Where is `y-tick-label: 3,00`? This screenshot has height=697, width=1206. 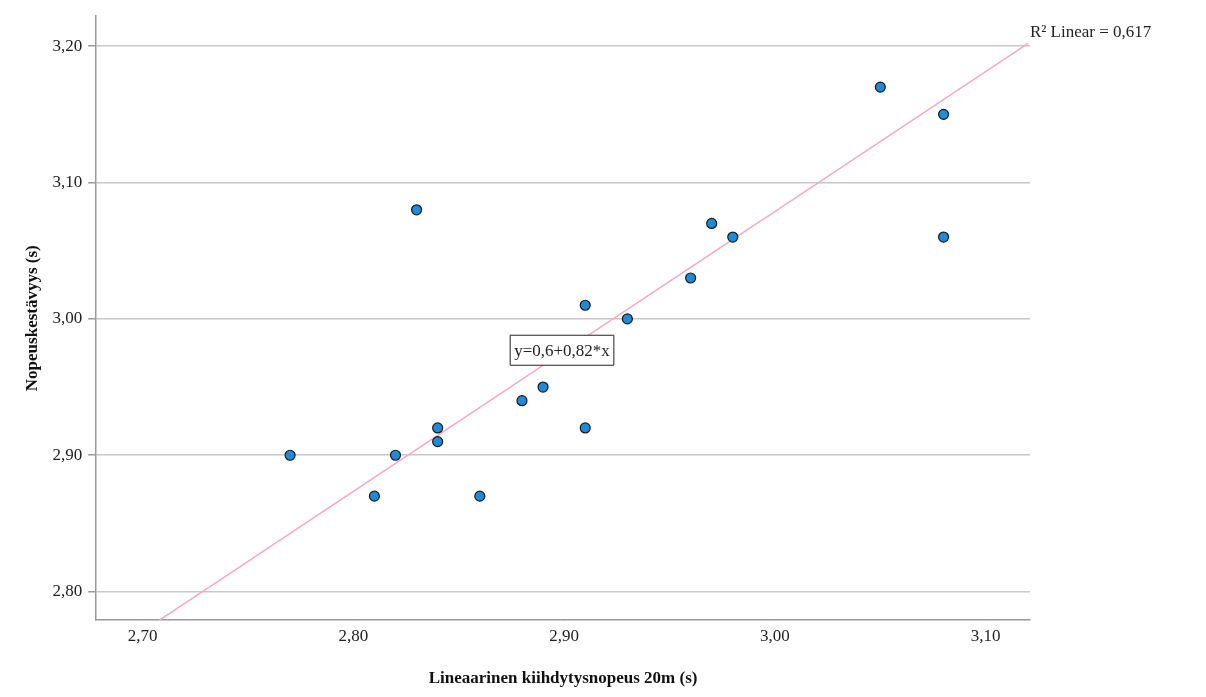 y-tick-label: 3,00 is located at coordinates (67, 318).